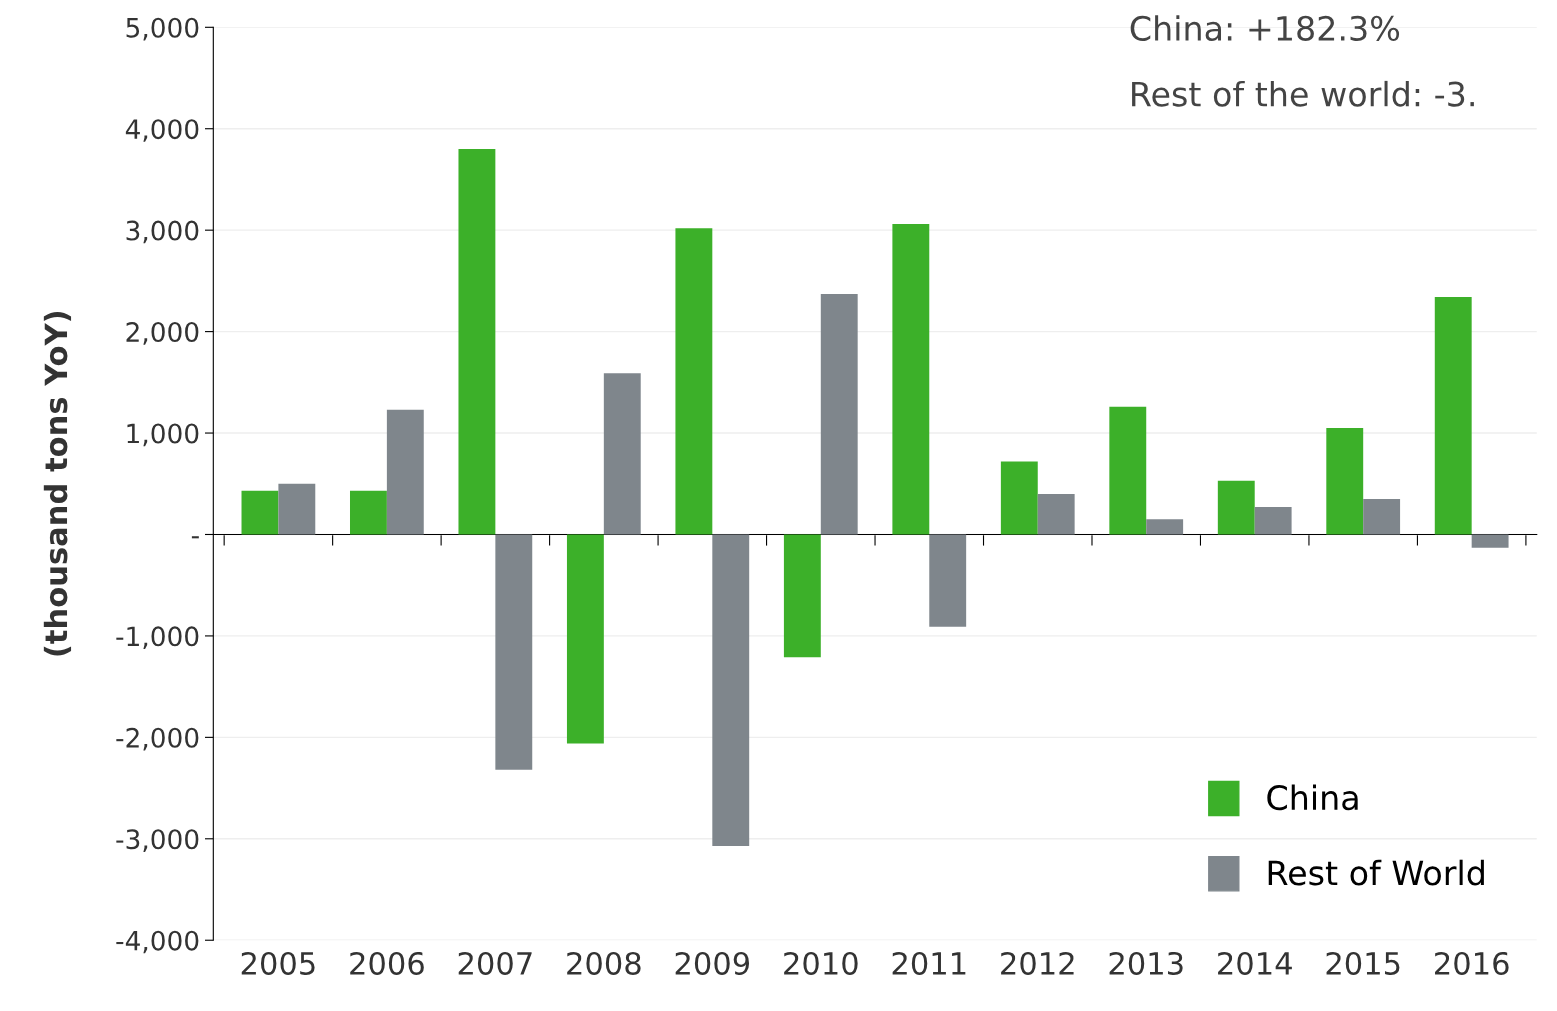 The image size is (1557, 1011). What do you see at coordinates (1146, 963) in the screenshot?
I see `x-tick-label: 2013` at bounding box center [1146, 963].